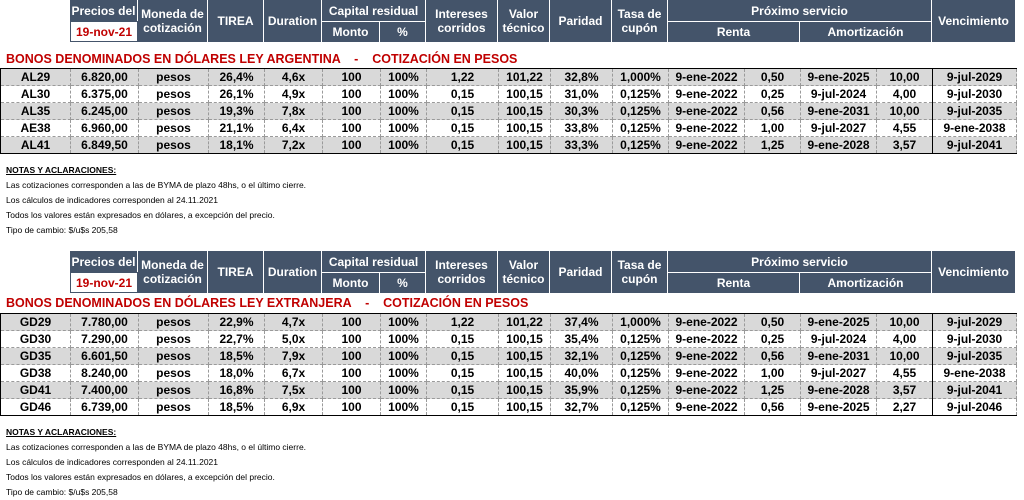  I want to click on cell-precio: 6.739,00, so click(104, 407).